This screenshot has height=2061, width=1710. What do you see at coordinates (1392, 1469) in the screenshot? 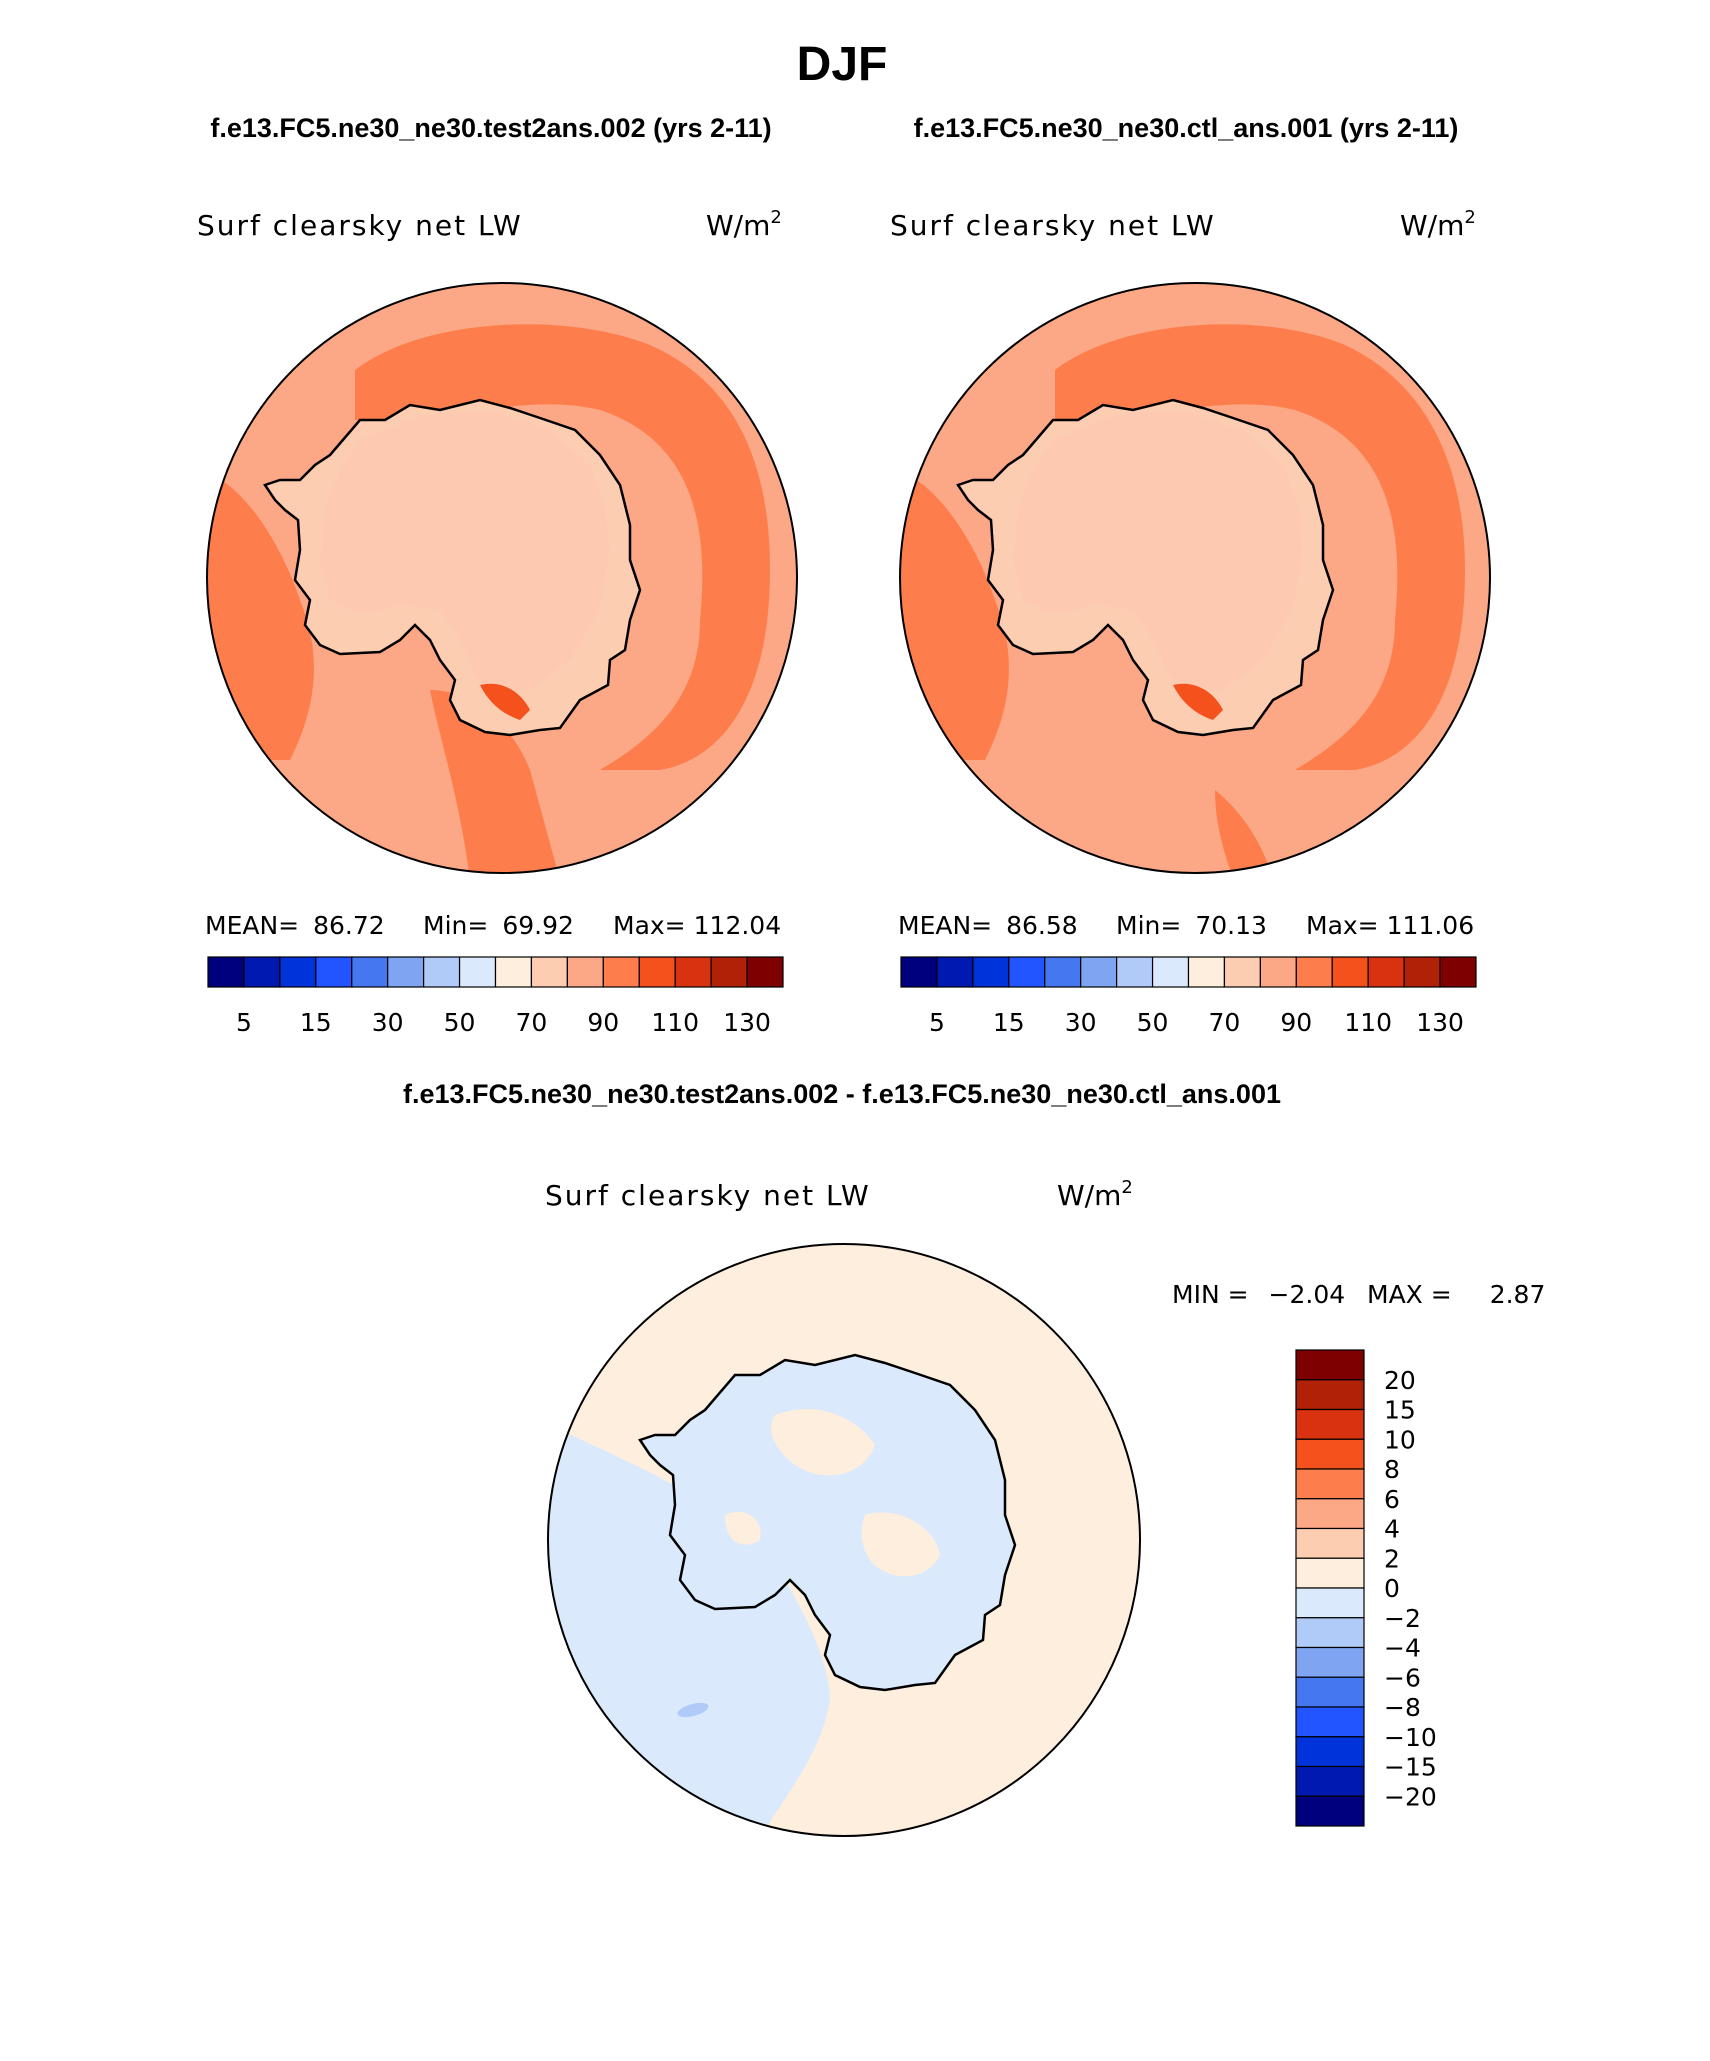
I see `colorbar-tick-label: 8` at bounding box center [1392, 1469].